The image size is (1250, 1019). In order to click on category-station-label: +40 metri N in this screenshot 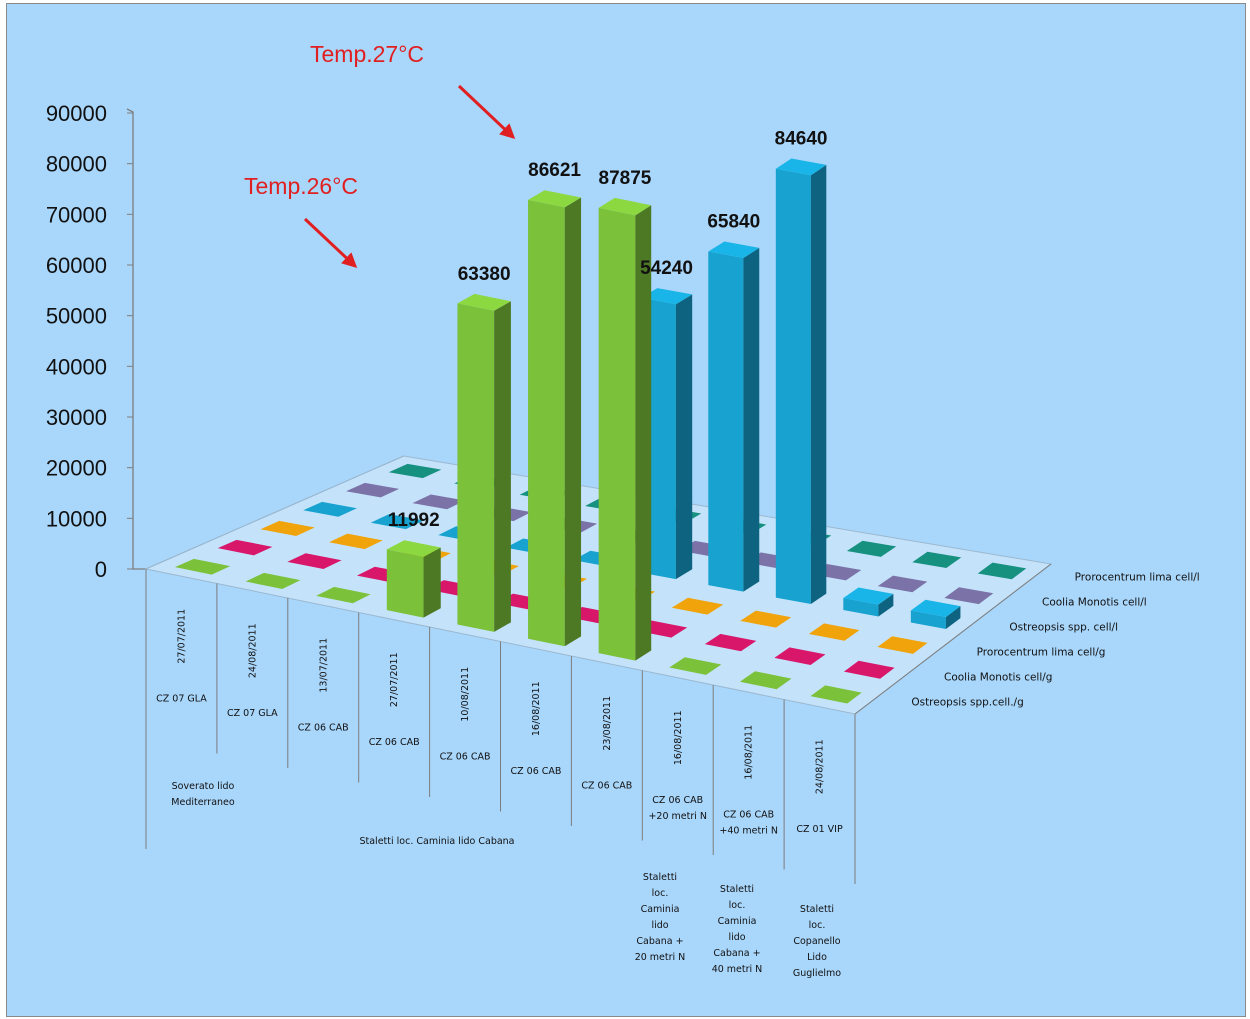, I will do `click(748, 830)`.